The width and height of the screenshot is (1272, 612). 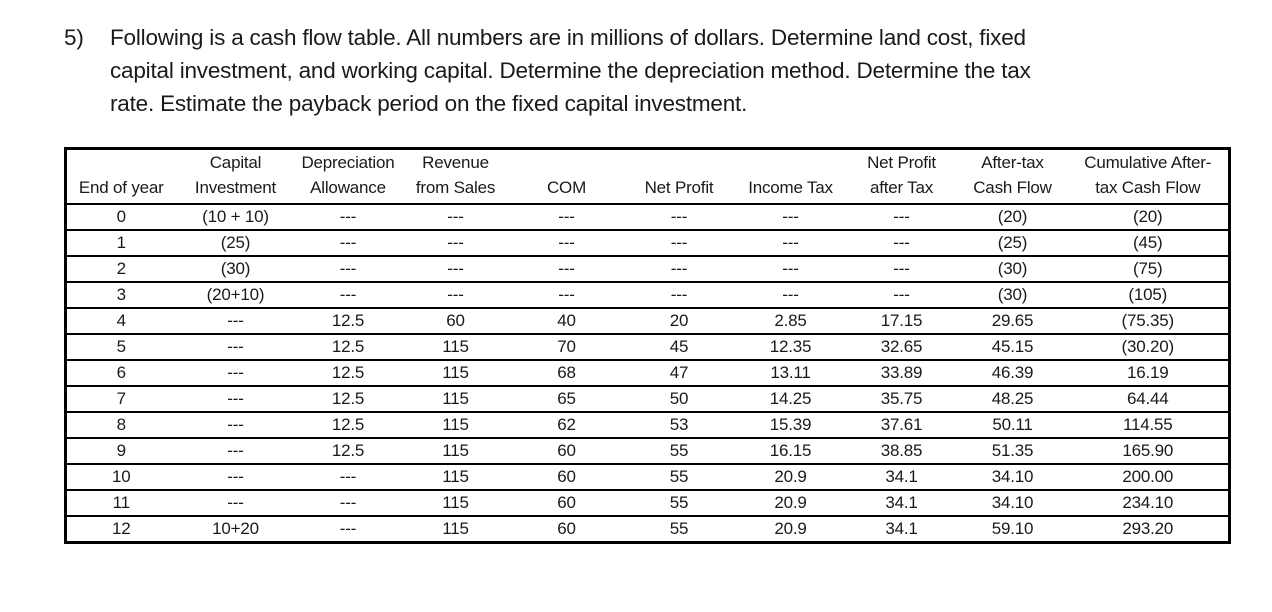 I want to click on column-header-line: Cumulative After-, so click(x=1148, y=162).